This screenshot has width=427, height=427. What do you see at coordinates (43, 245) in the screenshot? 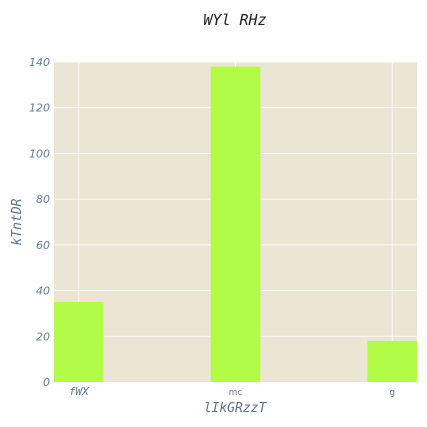
I see `y-tick-label: 60` at bounding box center [43, 245].